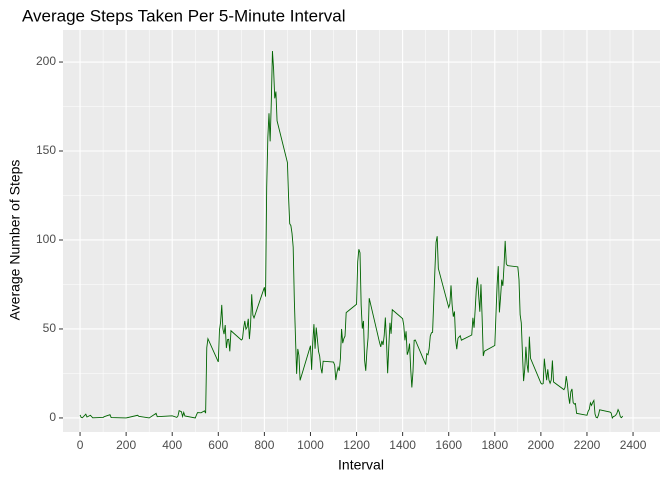 The image size is (672, 480). What do you see at coordinates (172, 445) in the screenshot?
I see `x-tick-label: 400` at bounding box center [172, 445].